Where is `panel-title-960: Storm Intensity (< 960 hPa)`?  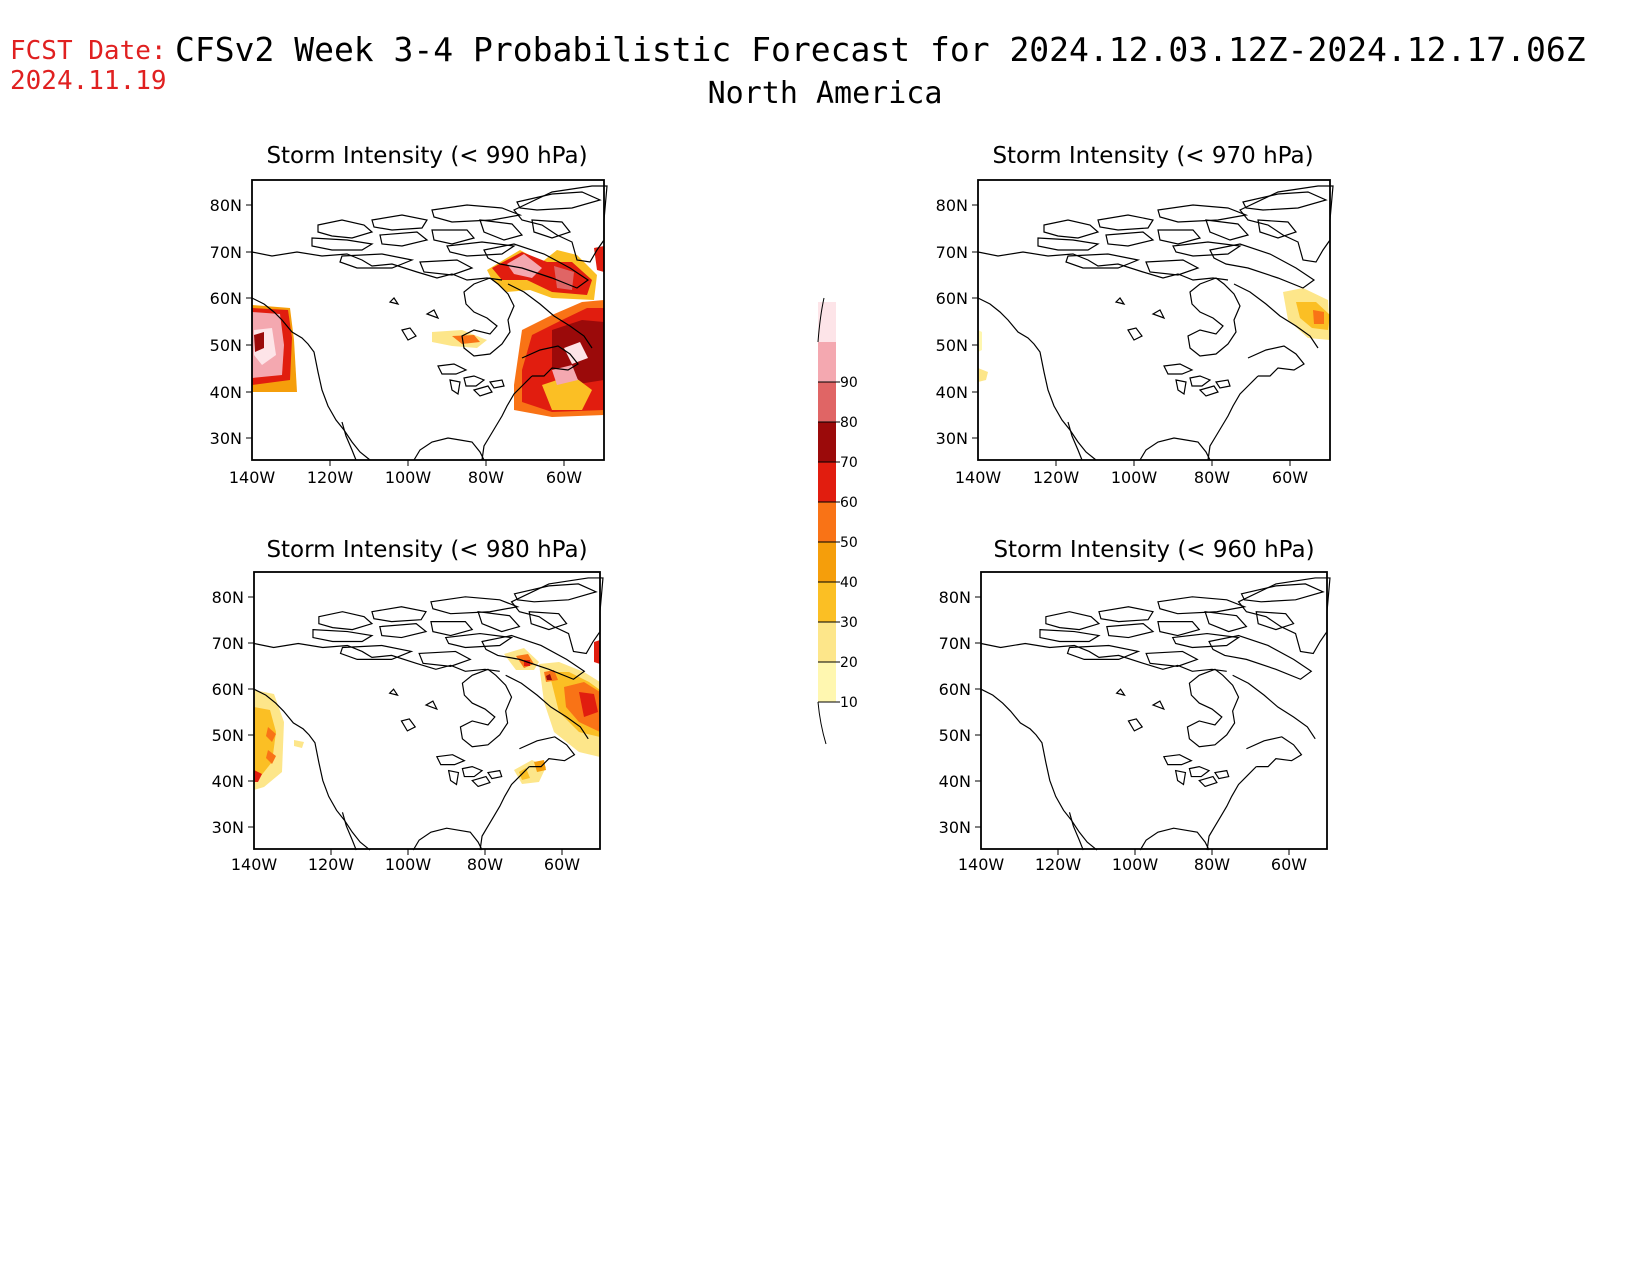
panel-title-960: Storm Intensity (< 960 hPa) is located at coordinates (1153, 550).